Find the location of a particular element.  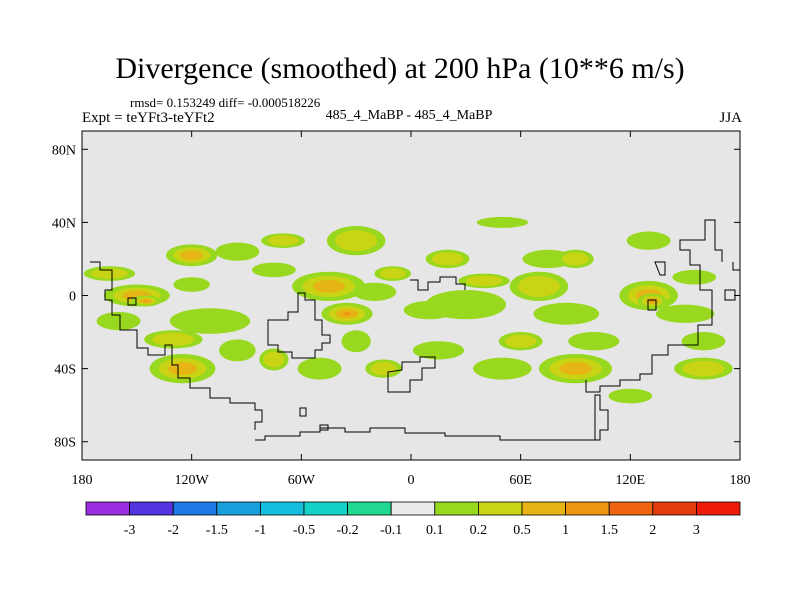

colorbar-label: 2 is located at coordinates (652, 530).